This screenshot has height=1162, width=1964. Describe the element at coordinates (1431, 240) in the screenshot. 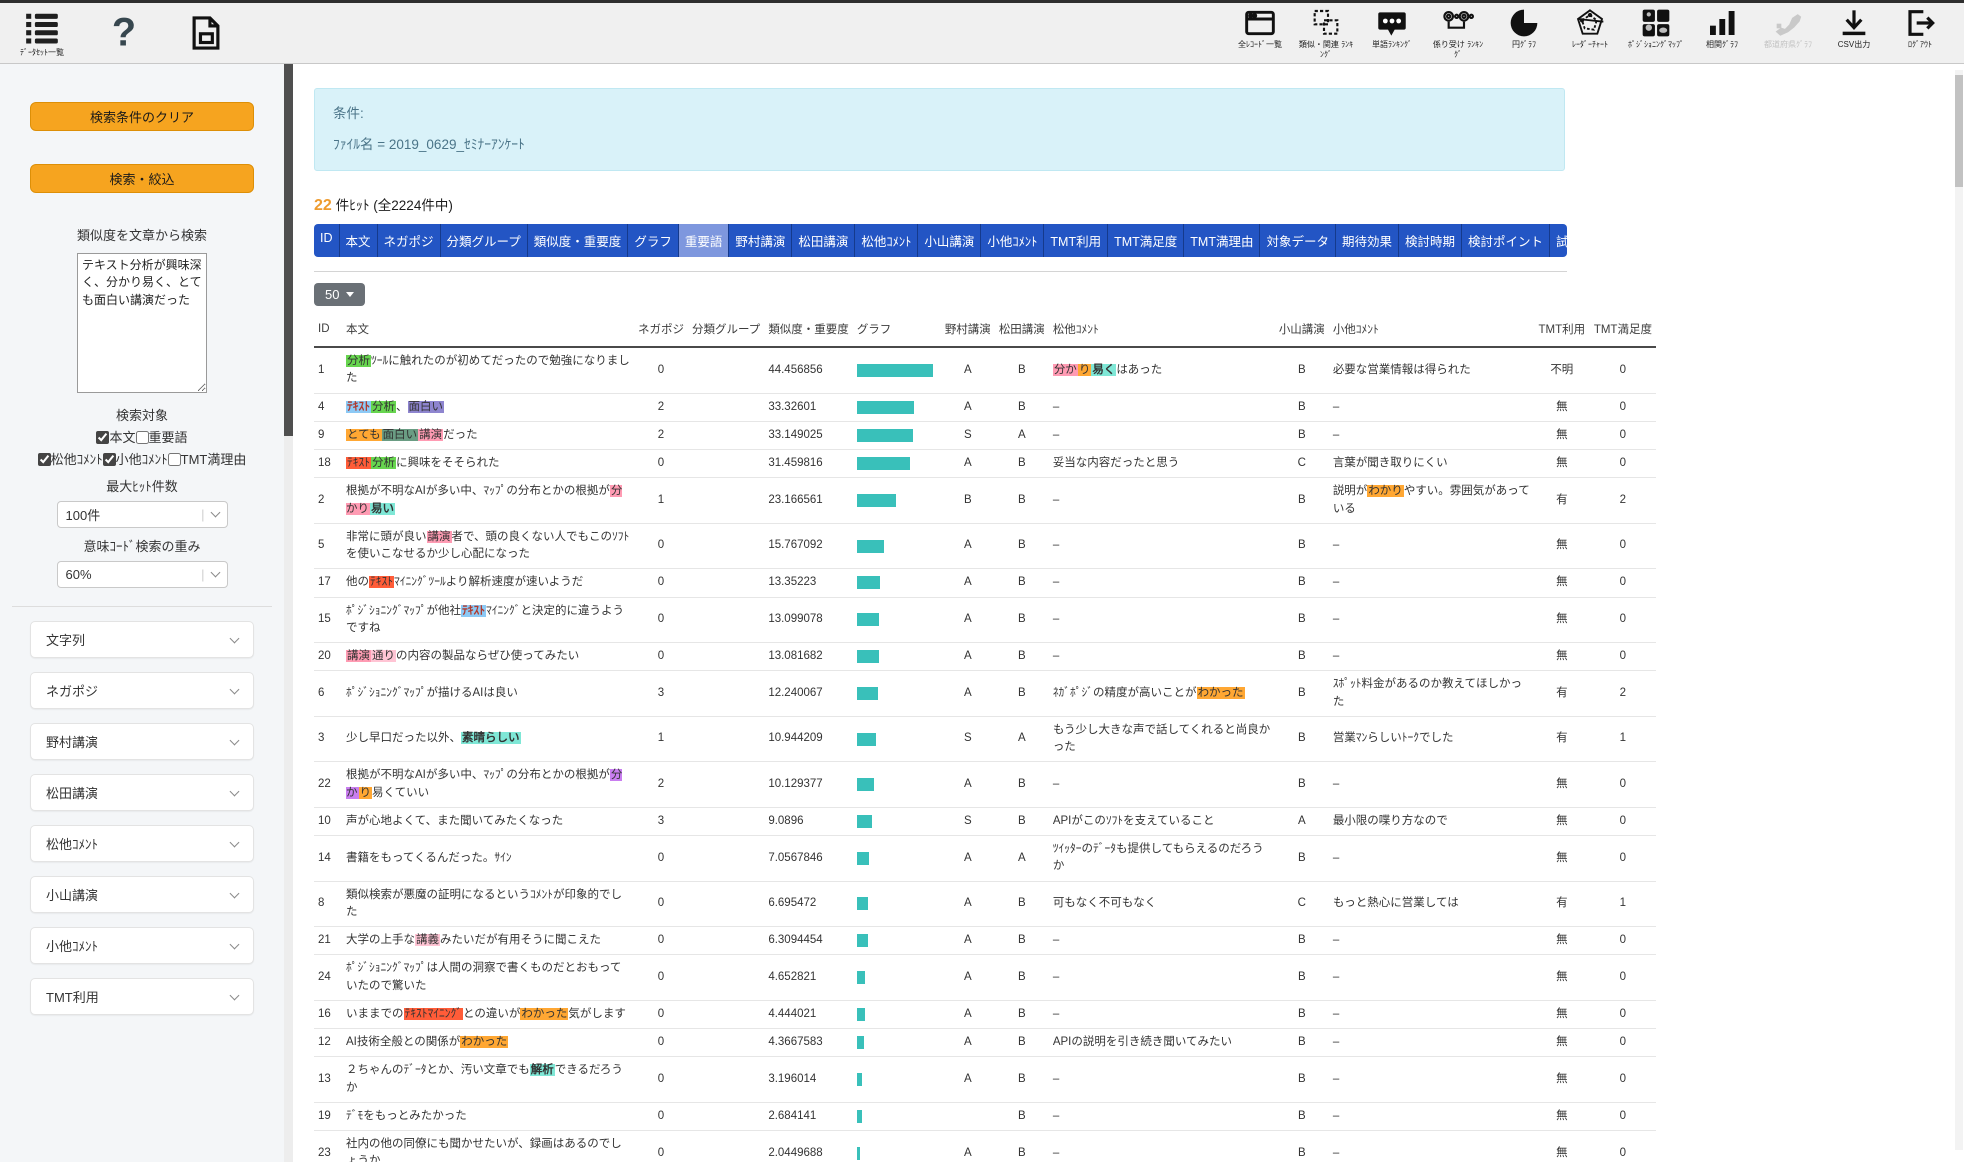

I see `tab-検討時期: 検討時期` at that location.